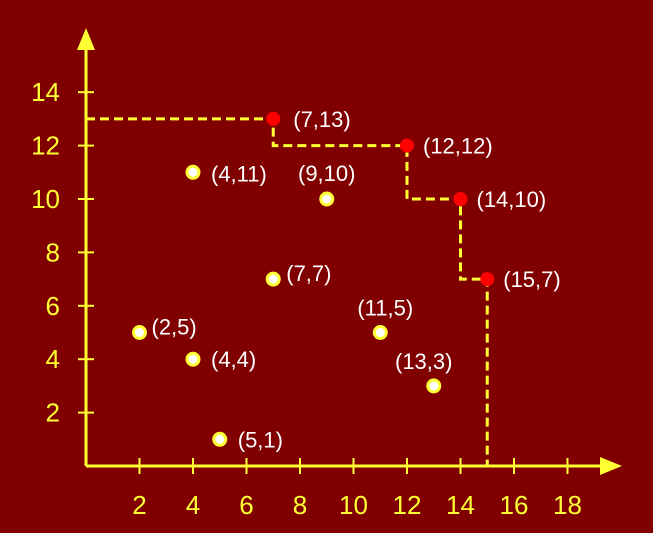 The height and width of the screenshot is (533, 653). I want to click on y-tick-label: 8, so click(53, 252).